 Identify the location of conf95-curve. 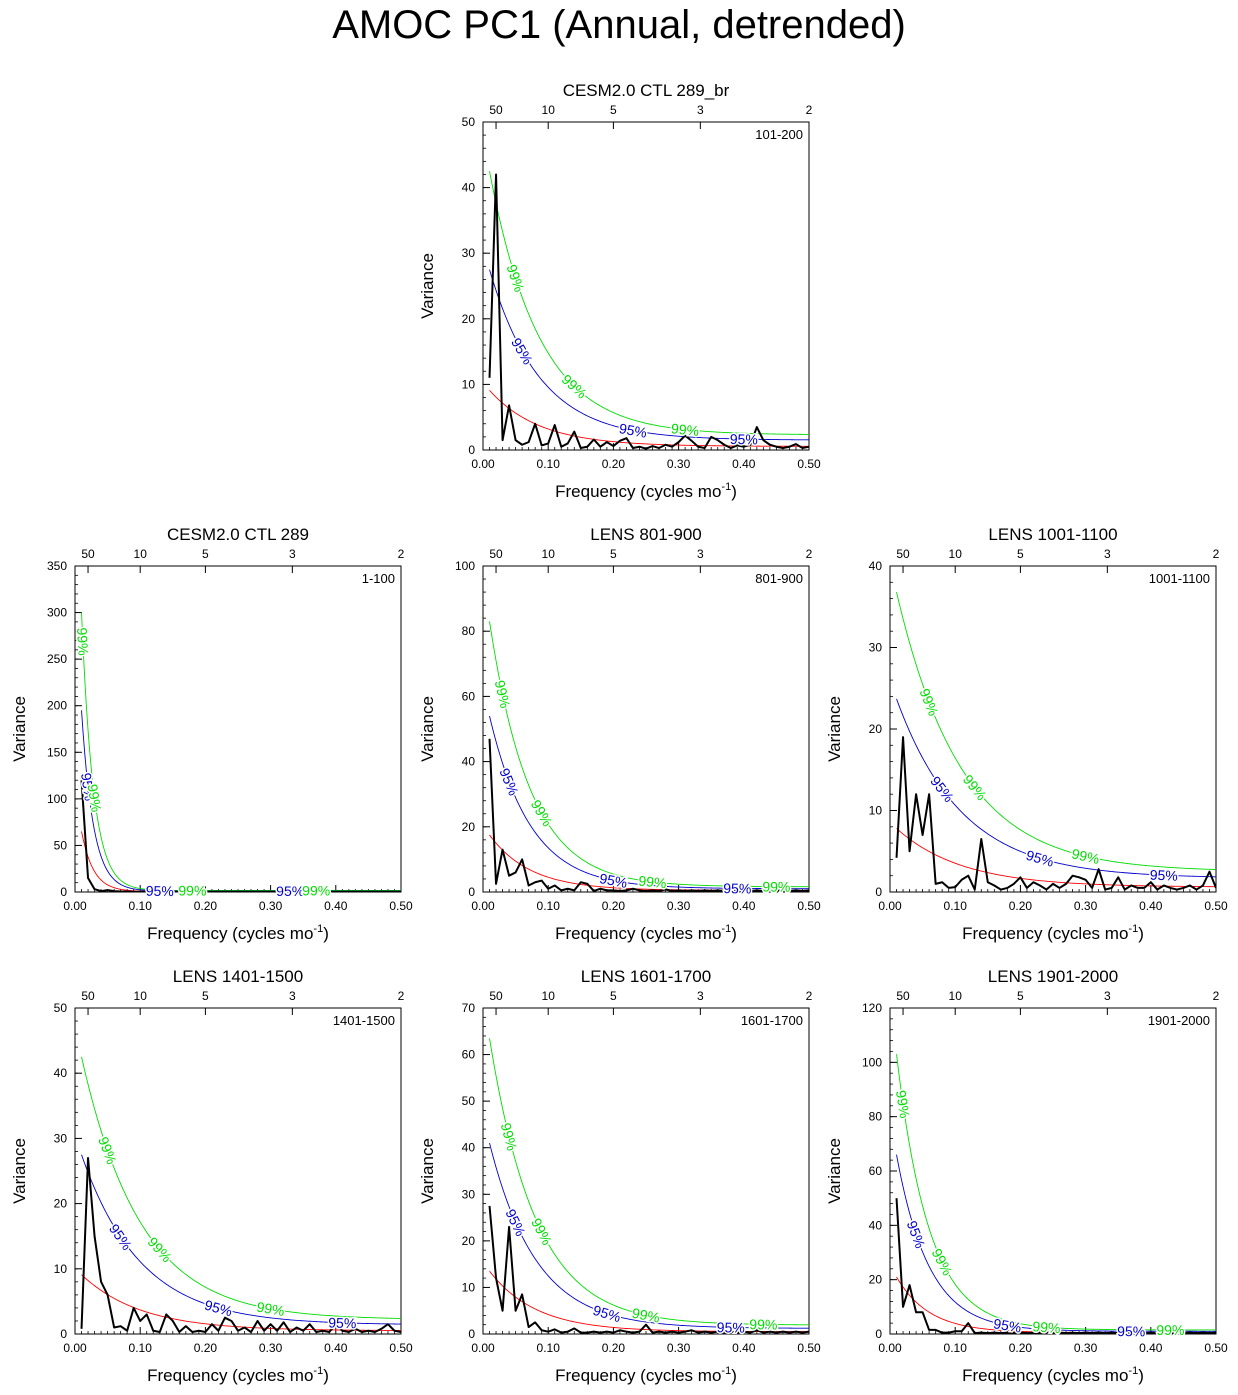
(1056, 788).